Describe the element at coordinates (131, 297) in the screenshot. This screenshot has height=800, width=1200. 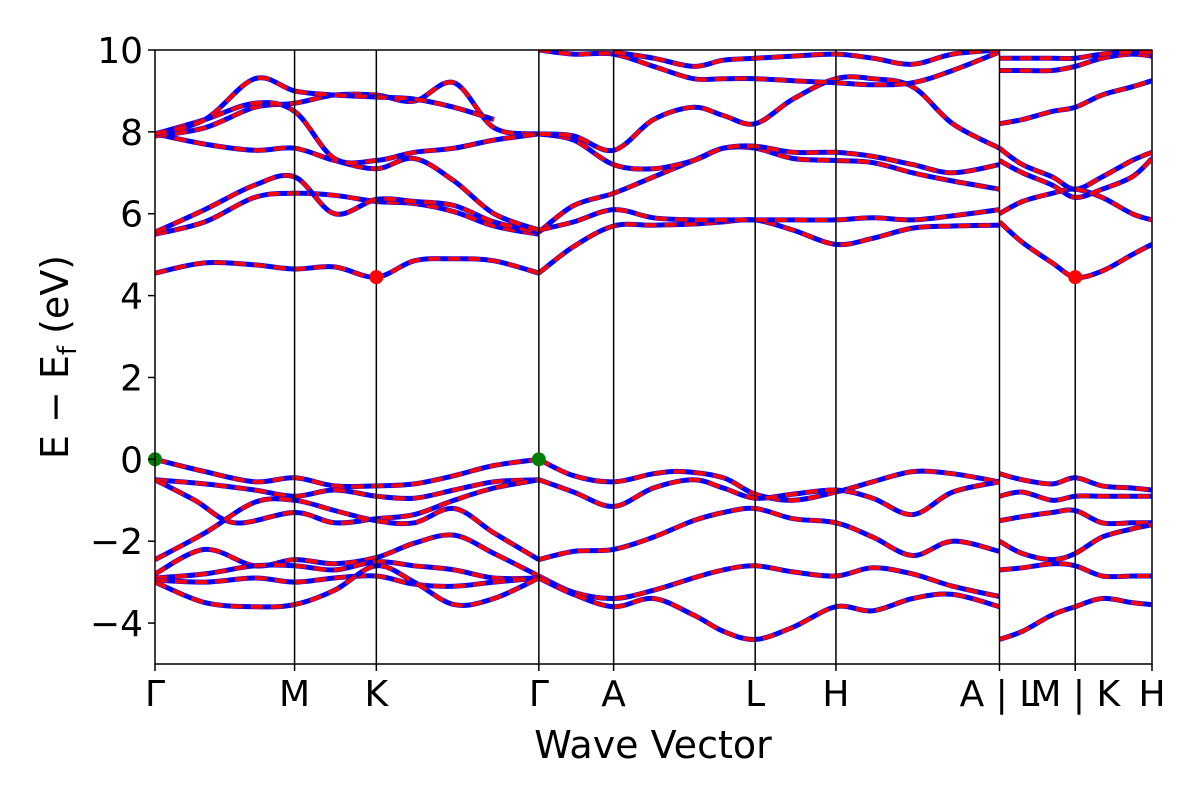
I see `y-tick-label: 4` at that location.